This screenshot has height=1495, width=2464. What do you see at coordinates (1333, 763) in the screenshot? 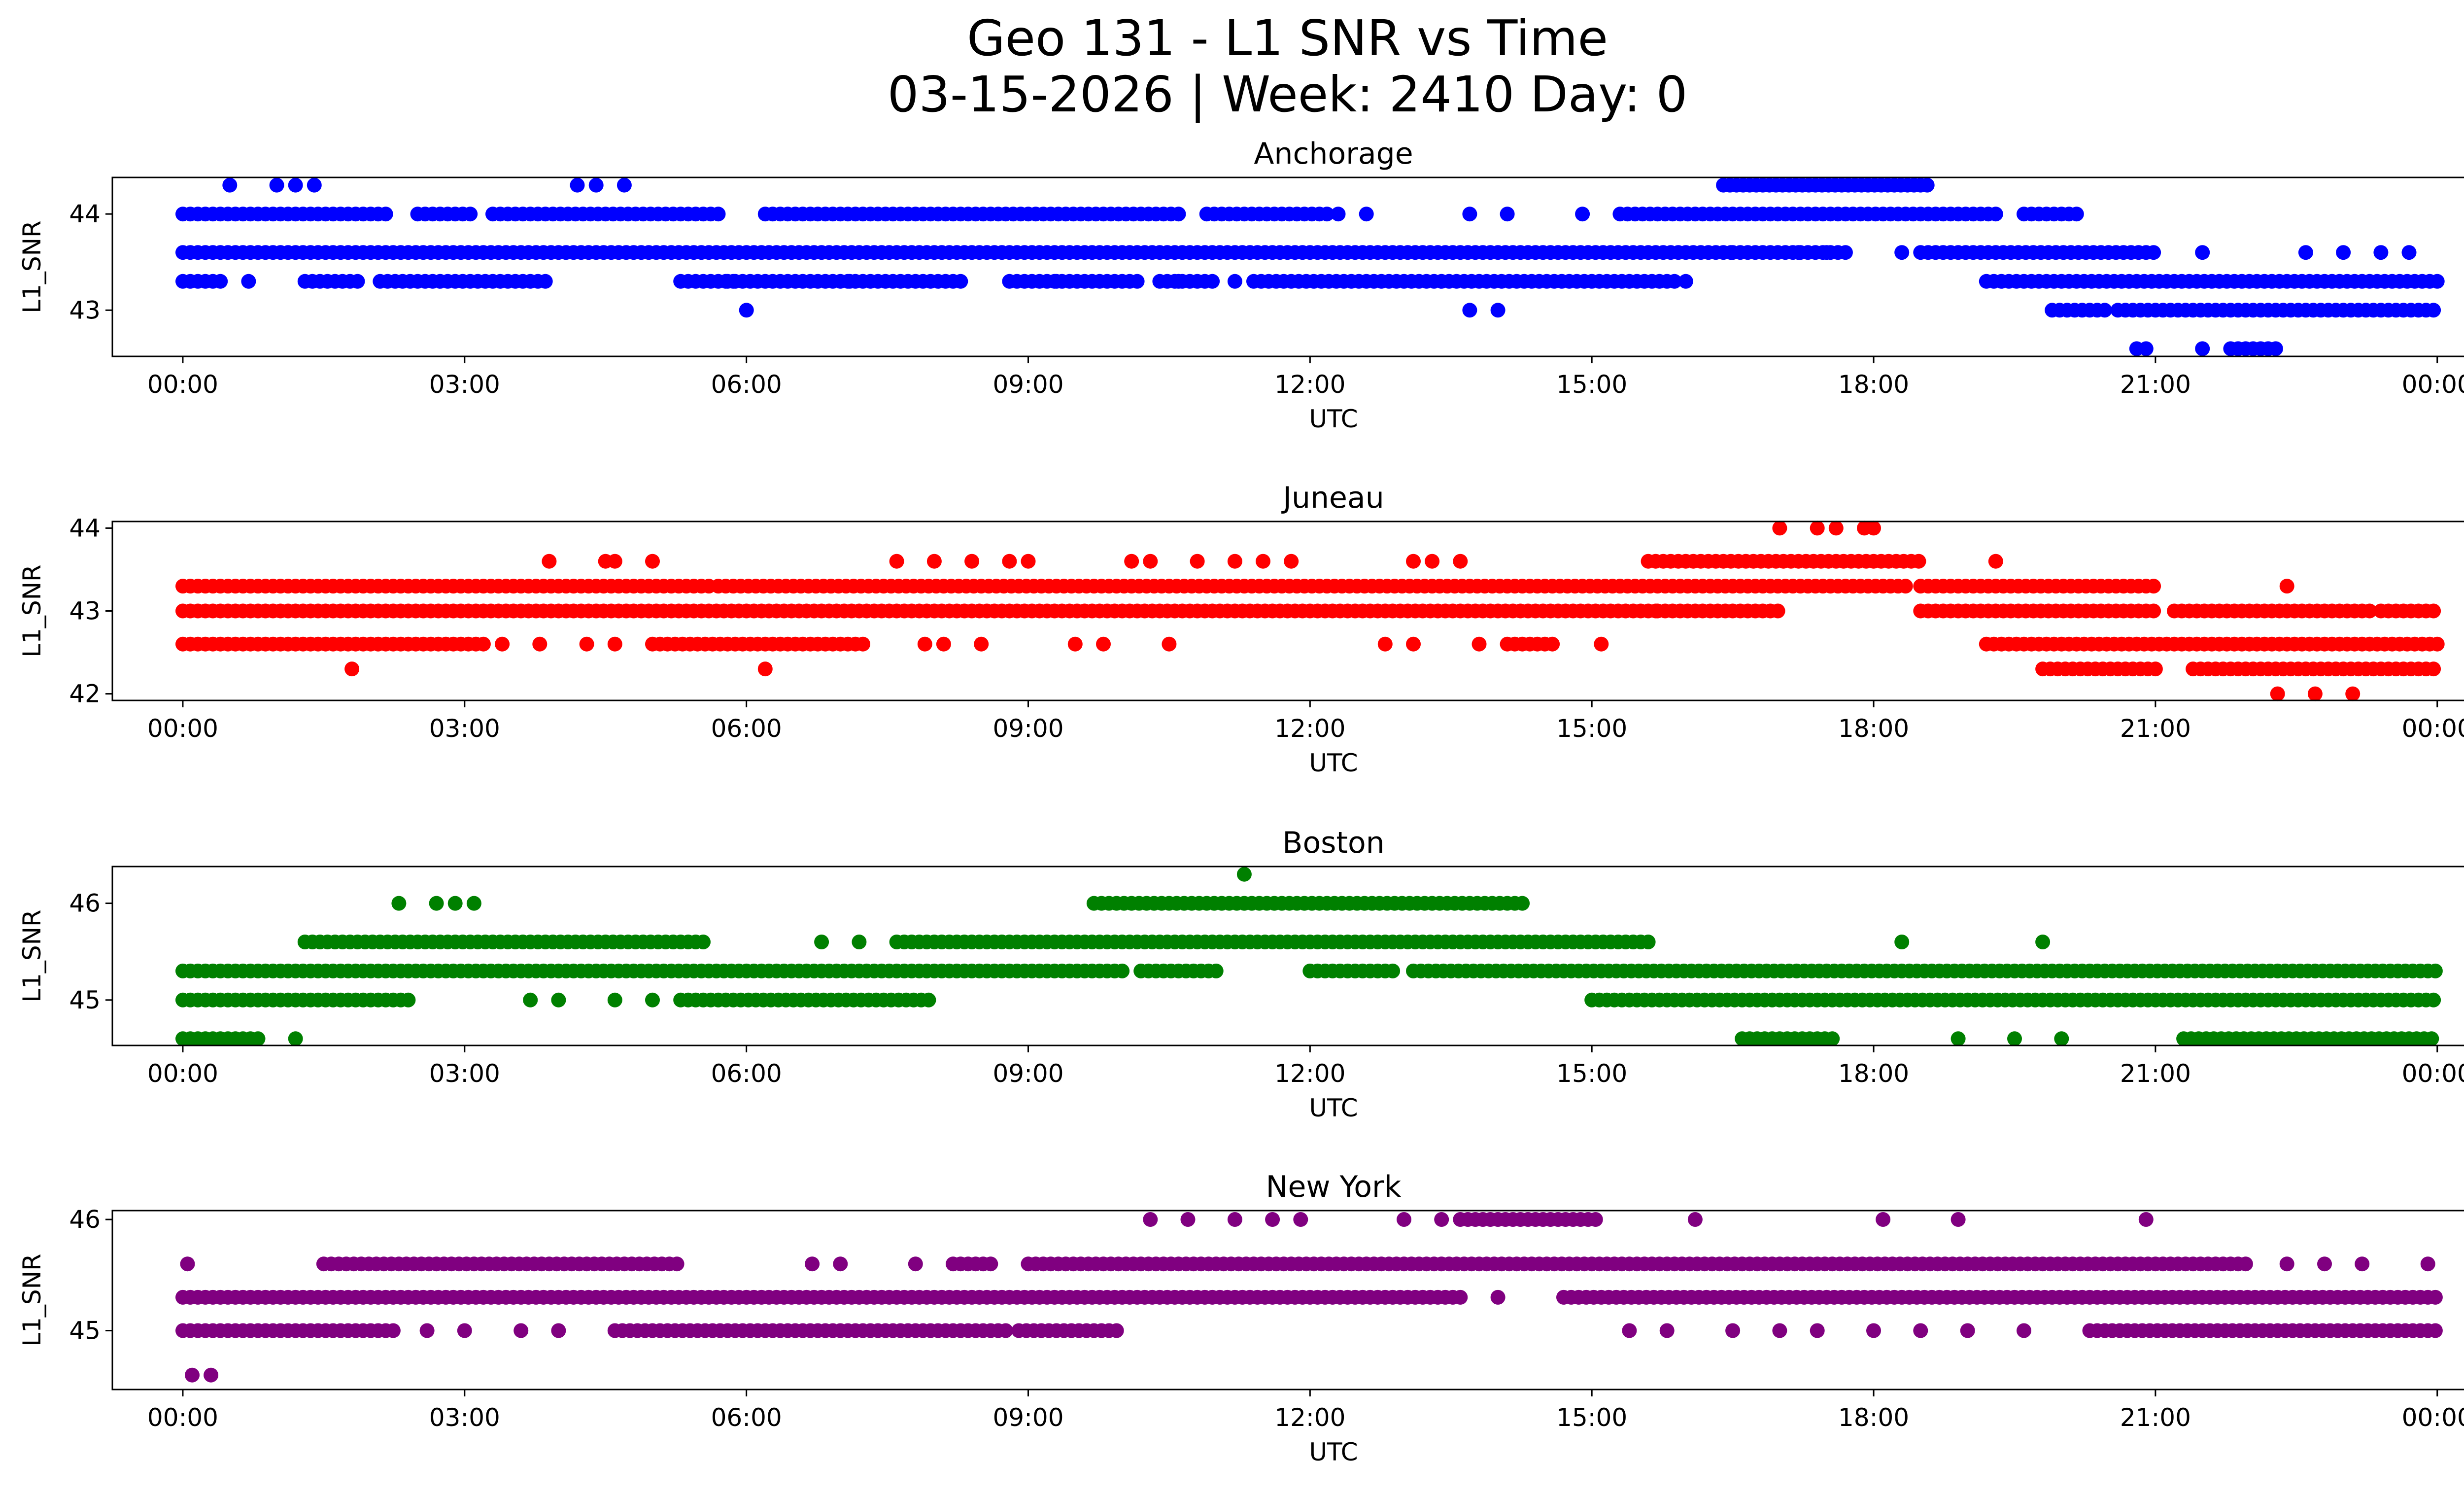
I see `x-axis-label: UTC` at bounding box center [1333, 763].